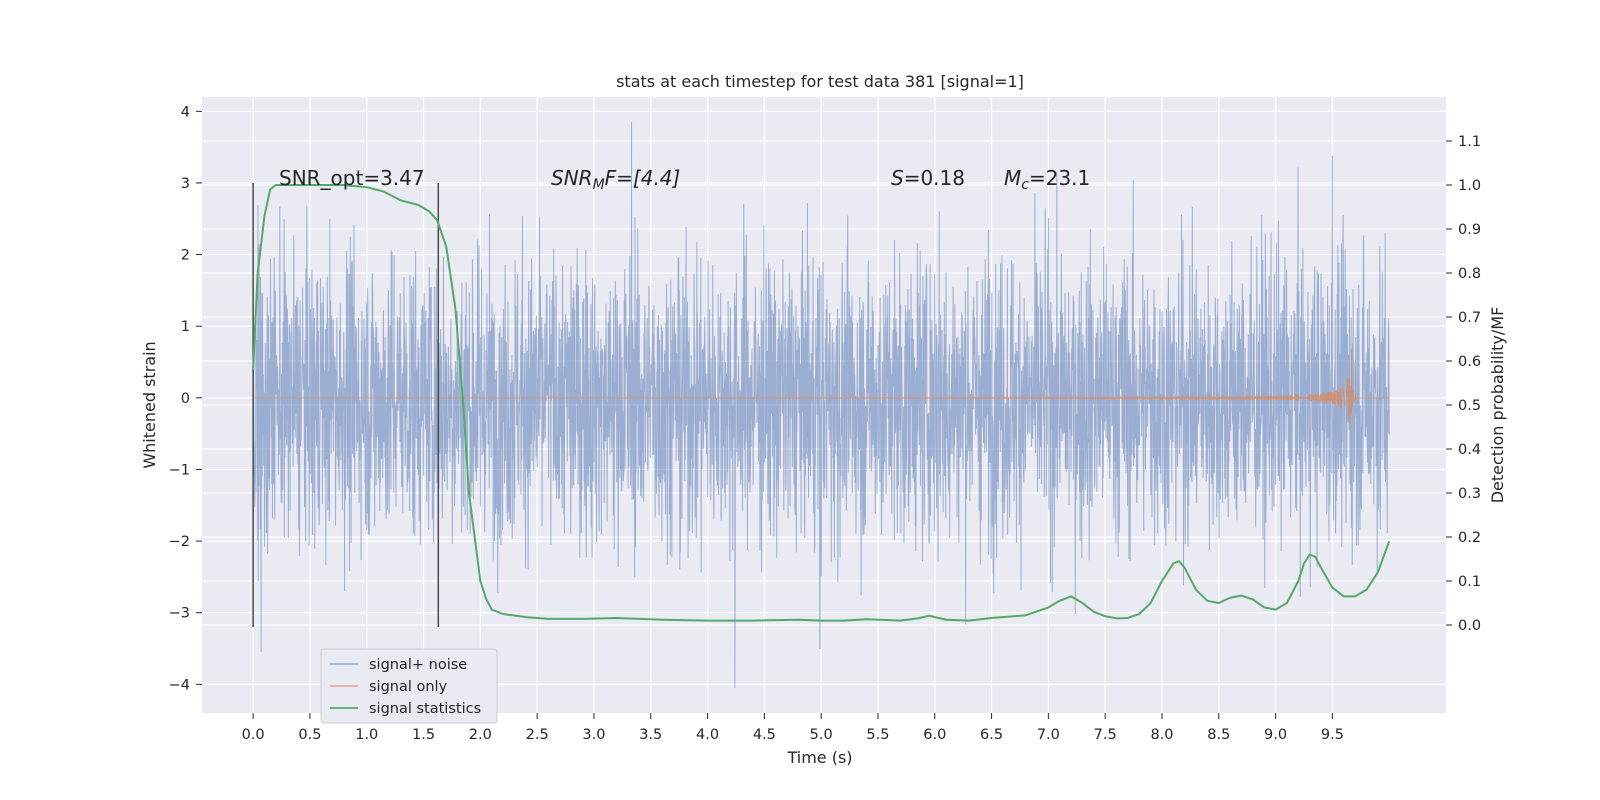 This screenshot has width=1600, height=800. Describe the element at coordinates (1497, 405) in the screenshot. I see `y2-axis-label: Detection probability/MF` at that location.